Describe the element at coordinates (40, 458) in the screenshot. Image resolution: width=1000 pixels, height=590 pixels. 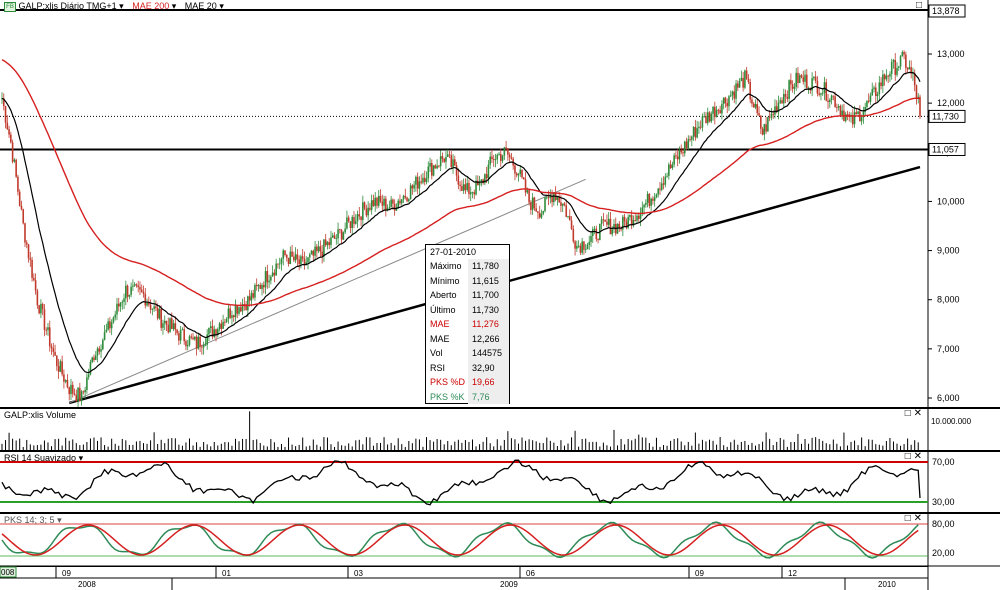
I see `rsi-title: RSI 14 Suavizado` at that location.